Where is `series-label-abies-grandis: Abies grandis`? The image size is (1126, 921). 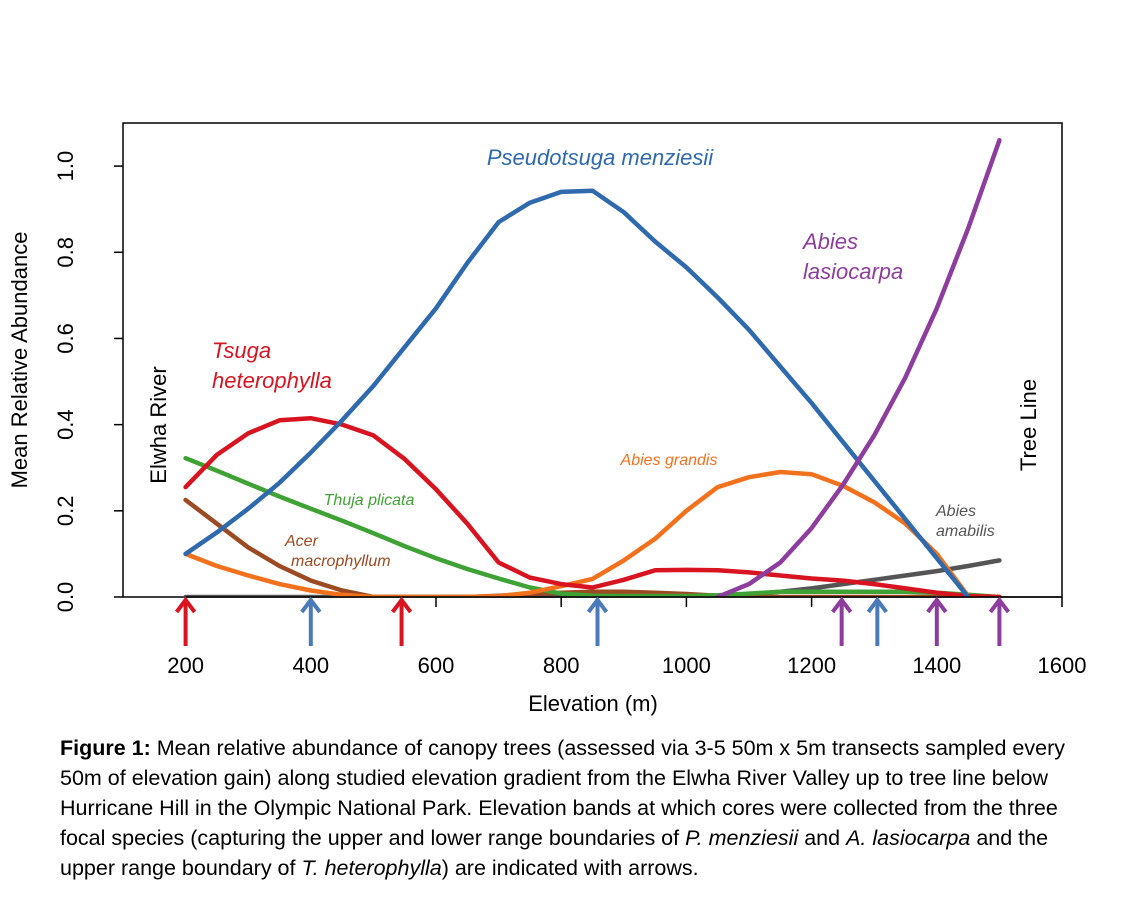 series-label-abies-grandis: Abies grandis is located at coordinates (669, 460).